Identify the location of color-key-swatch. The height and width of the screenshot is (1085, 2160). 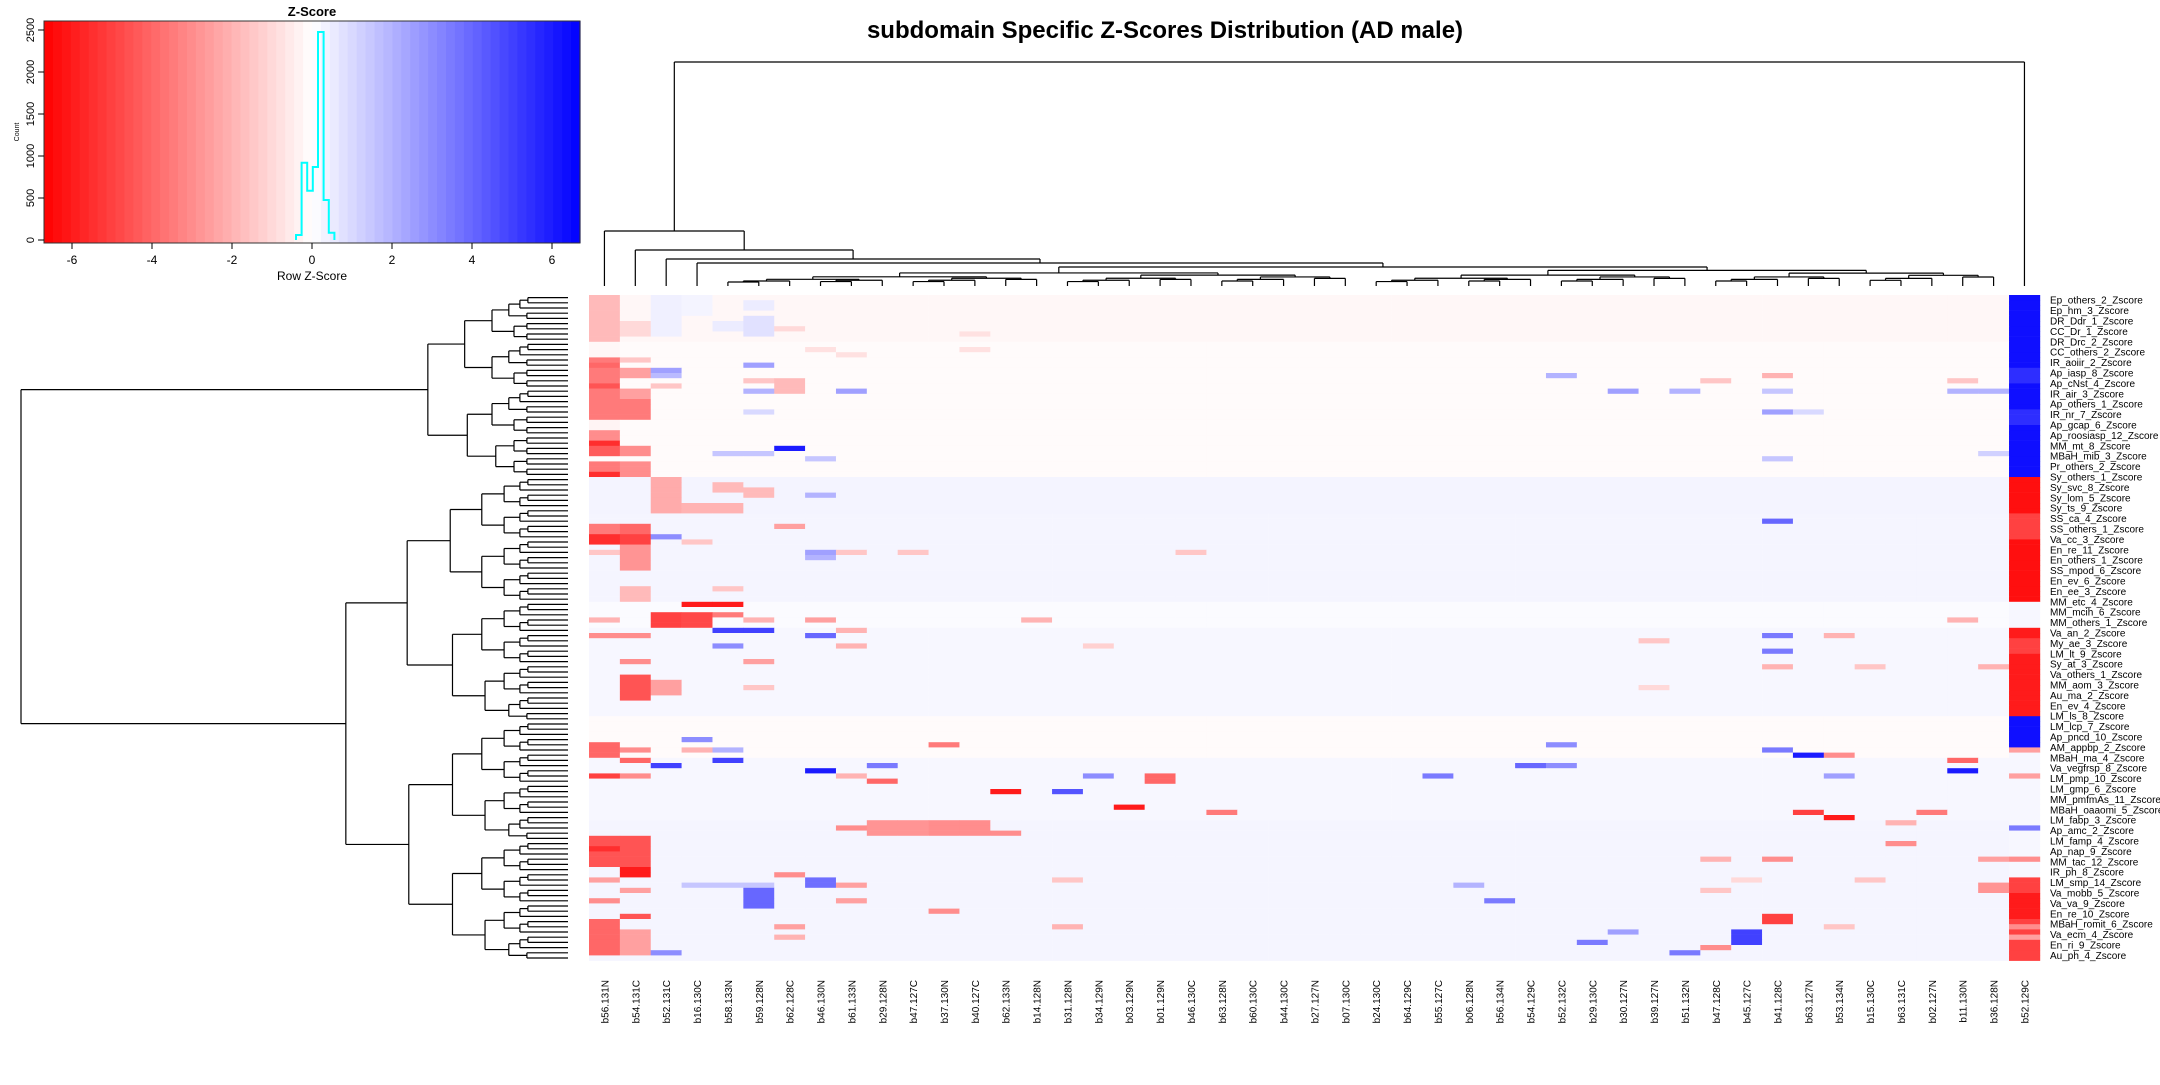
(147, 132).